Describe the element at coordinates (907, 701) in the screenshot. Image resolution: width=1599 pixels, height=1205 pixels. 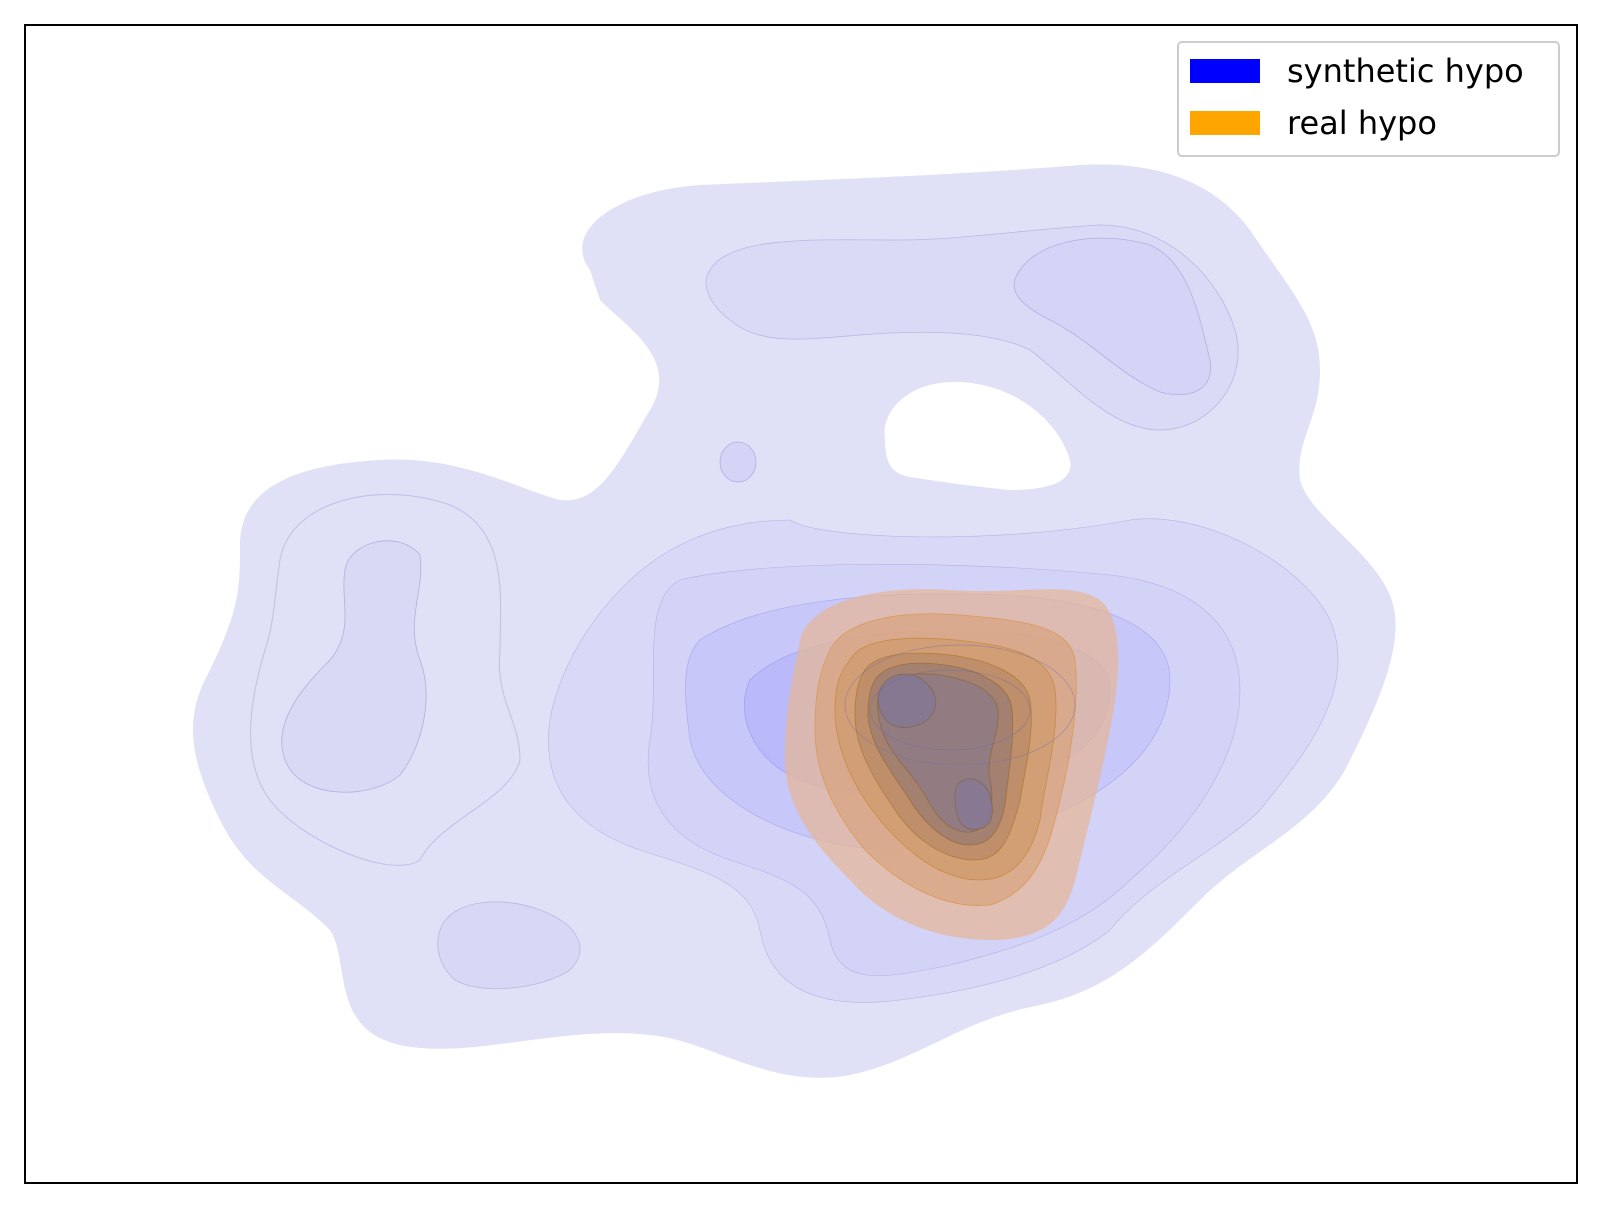
I see `real-contour-peak-upper` at that location.